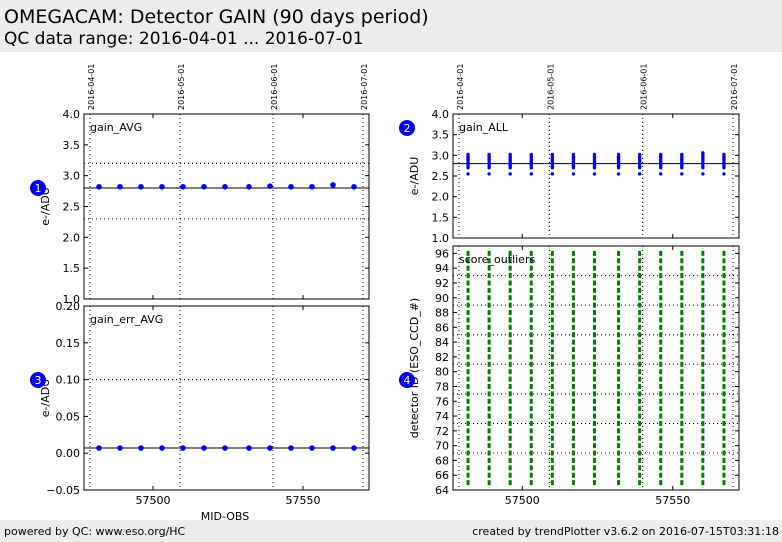 The height and width of the screenshot is (542, 782). Describe the element at coordinates (153, 500) in the screenshot. I see `gain_err_avg-xtick-label: 57500` at that location.